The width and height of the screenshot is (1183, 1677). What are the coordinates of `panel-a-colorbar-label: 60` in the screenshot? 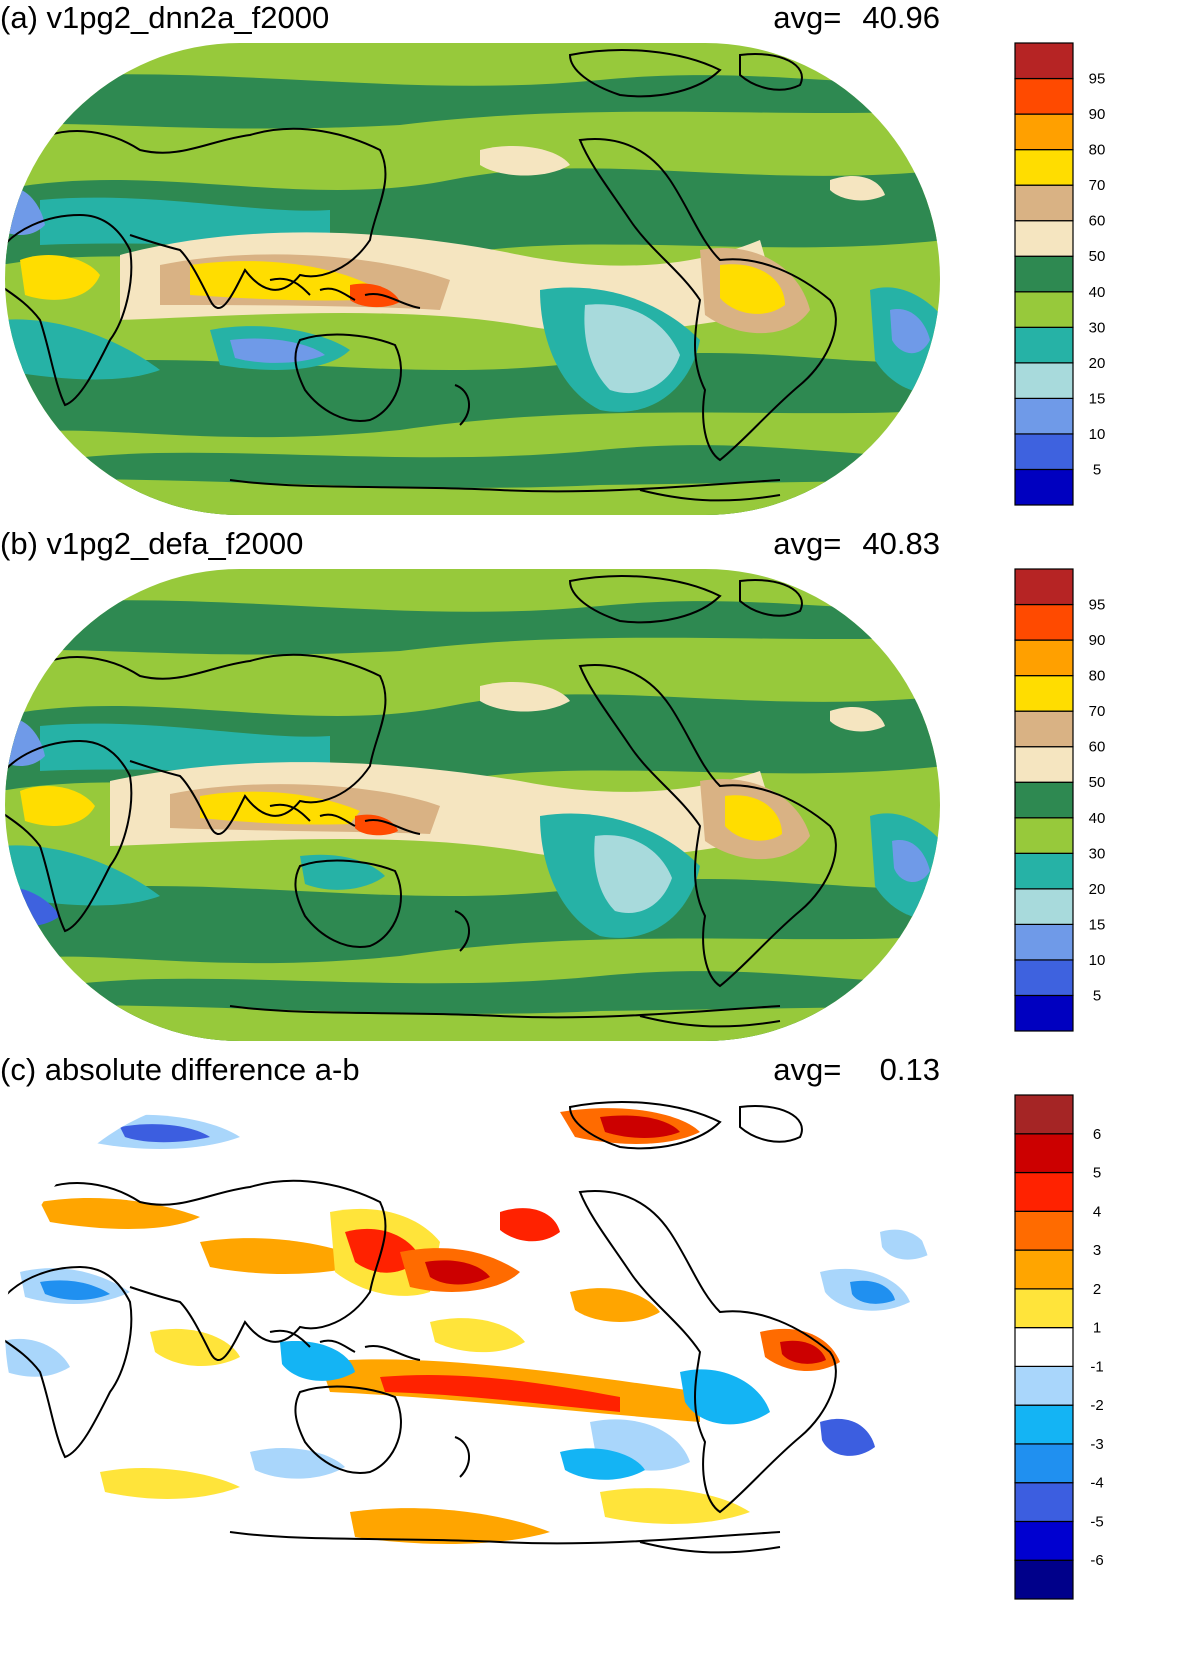 It's located at (1097, 221).